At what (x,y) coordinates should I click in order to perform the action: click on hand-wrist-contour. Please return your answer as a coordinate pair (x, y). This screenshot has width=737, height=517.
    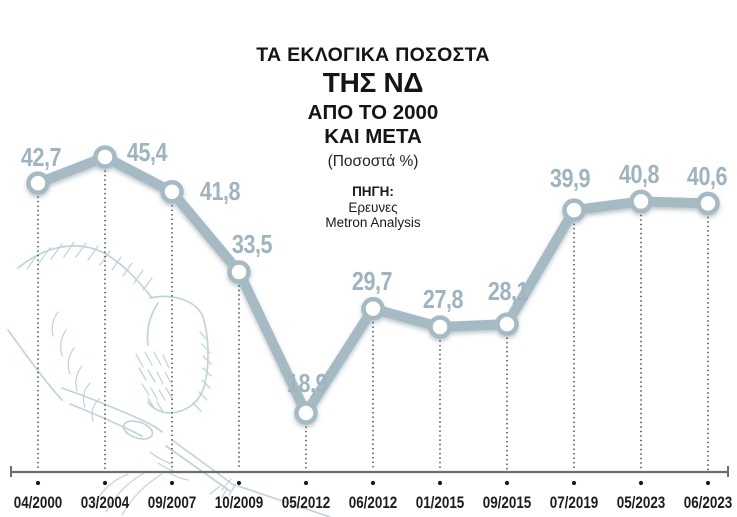
    Looking at the image, I should click on (35, 365).